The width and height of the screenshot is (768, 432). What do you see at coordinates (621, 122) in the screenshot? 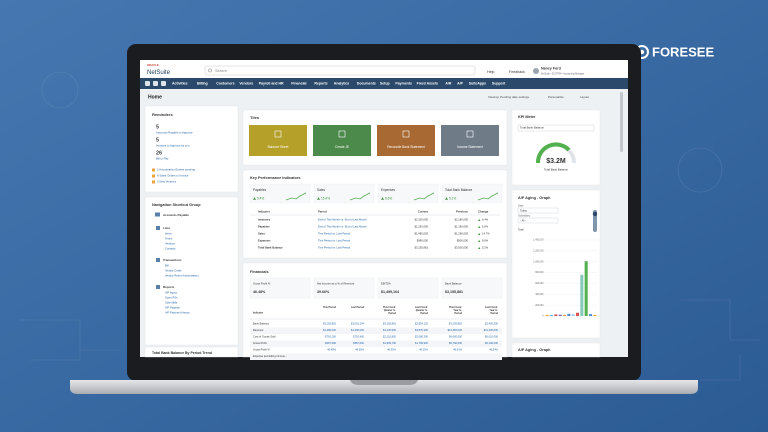
I see `scrollbar` at bounding box center [621, 122].